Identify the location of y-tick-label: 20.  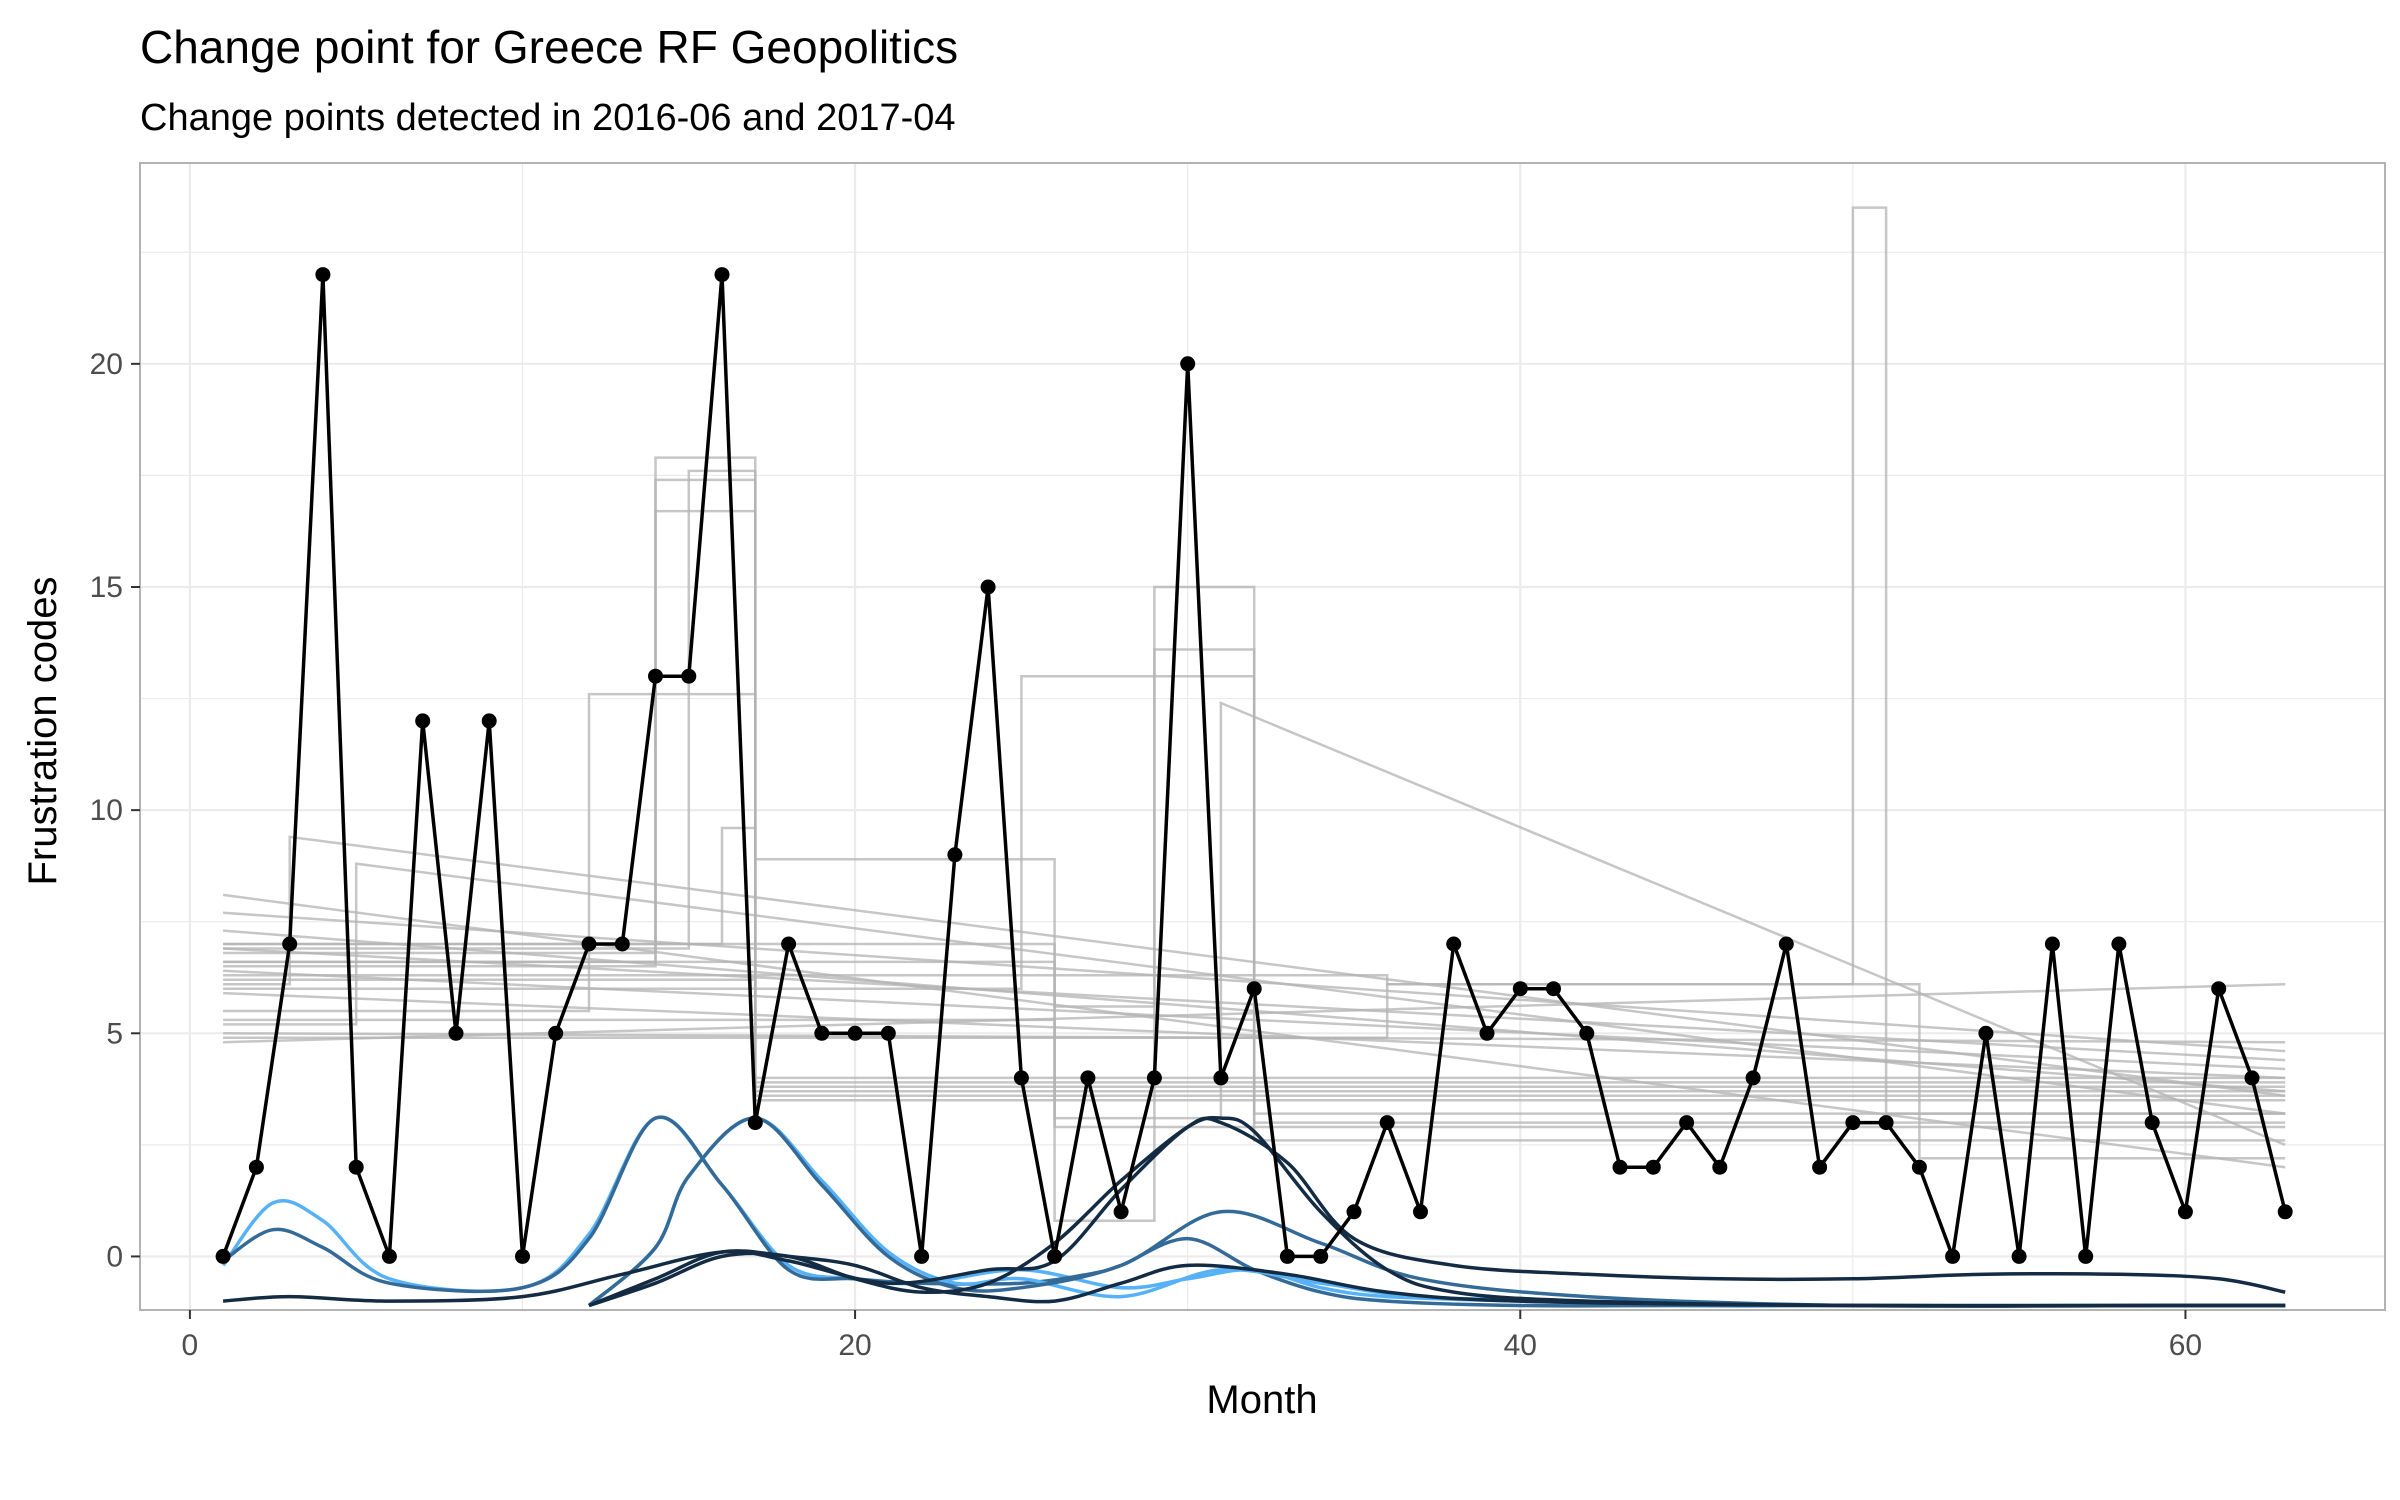
(106, 364).